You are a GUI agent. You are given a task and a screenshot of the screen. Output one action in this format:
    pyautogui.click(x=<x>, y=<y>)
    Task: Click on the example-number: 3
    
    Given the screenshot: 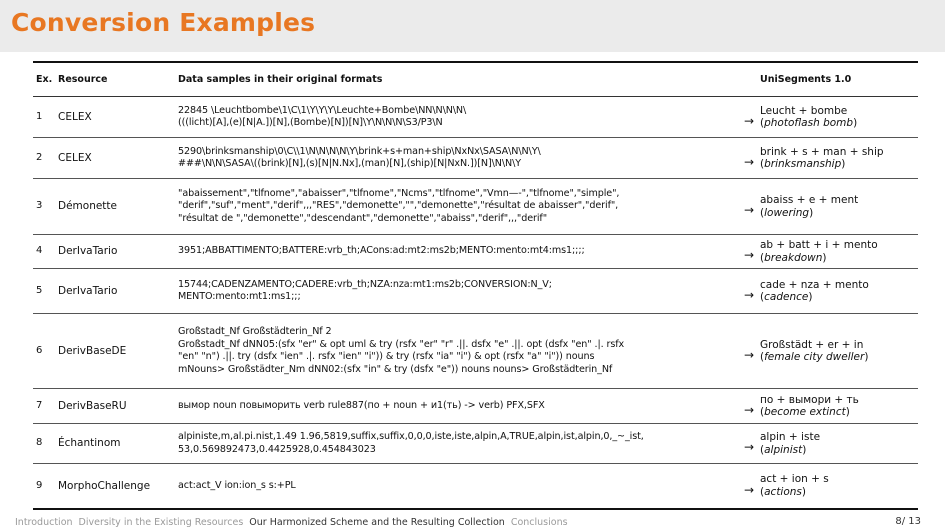 What is the action you would take?
    pyautogui.click(x=45, y=206)
    